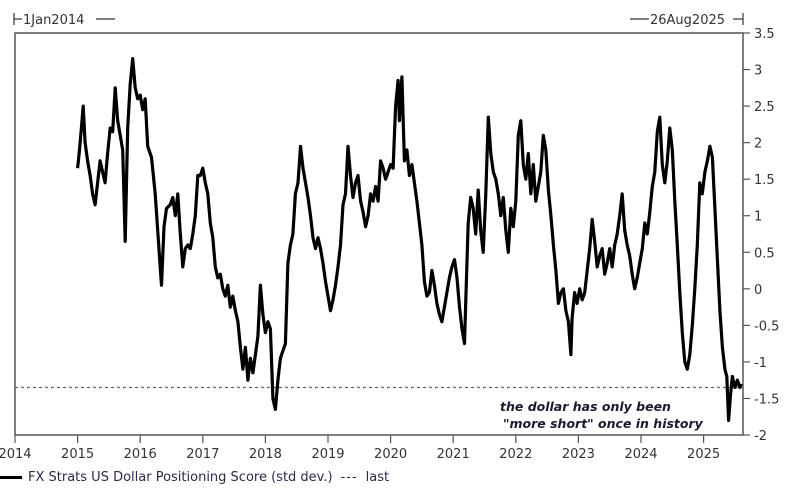 The image size is (805, 493). Describe the element at coordinates (16, 454) in the screenshot. I see `x-tick-label: 2014` at that location.